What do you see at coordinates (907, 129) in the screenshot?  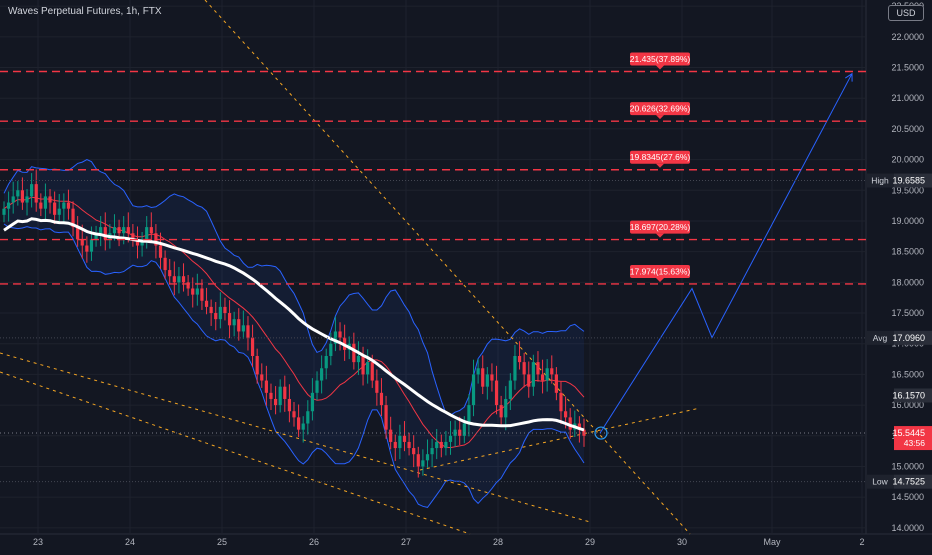 I see `y-tick-label: 20.5000` at bounding box center [907, 129].